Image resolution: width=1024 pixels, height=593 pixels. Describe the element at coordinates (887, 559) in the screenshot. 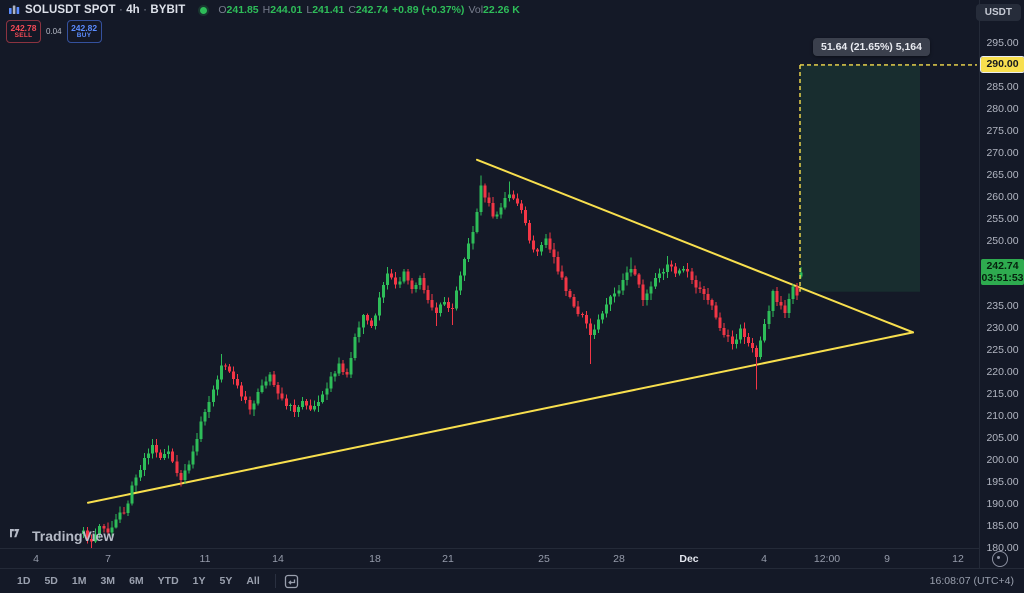

I see `time-tick-label: 9` at that location.